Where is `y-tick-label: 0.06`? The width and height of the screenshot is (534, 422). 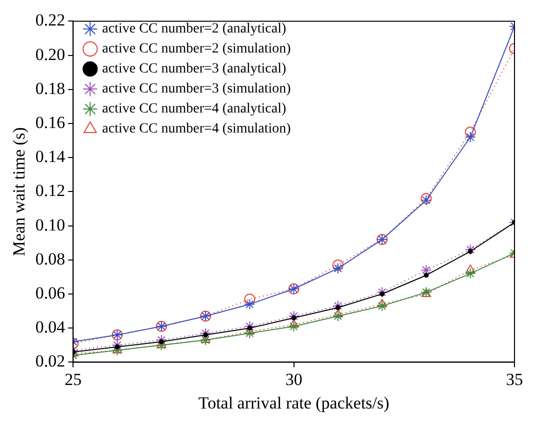 y-tick-label: 0.06 is located at coordinates (50, 292).